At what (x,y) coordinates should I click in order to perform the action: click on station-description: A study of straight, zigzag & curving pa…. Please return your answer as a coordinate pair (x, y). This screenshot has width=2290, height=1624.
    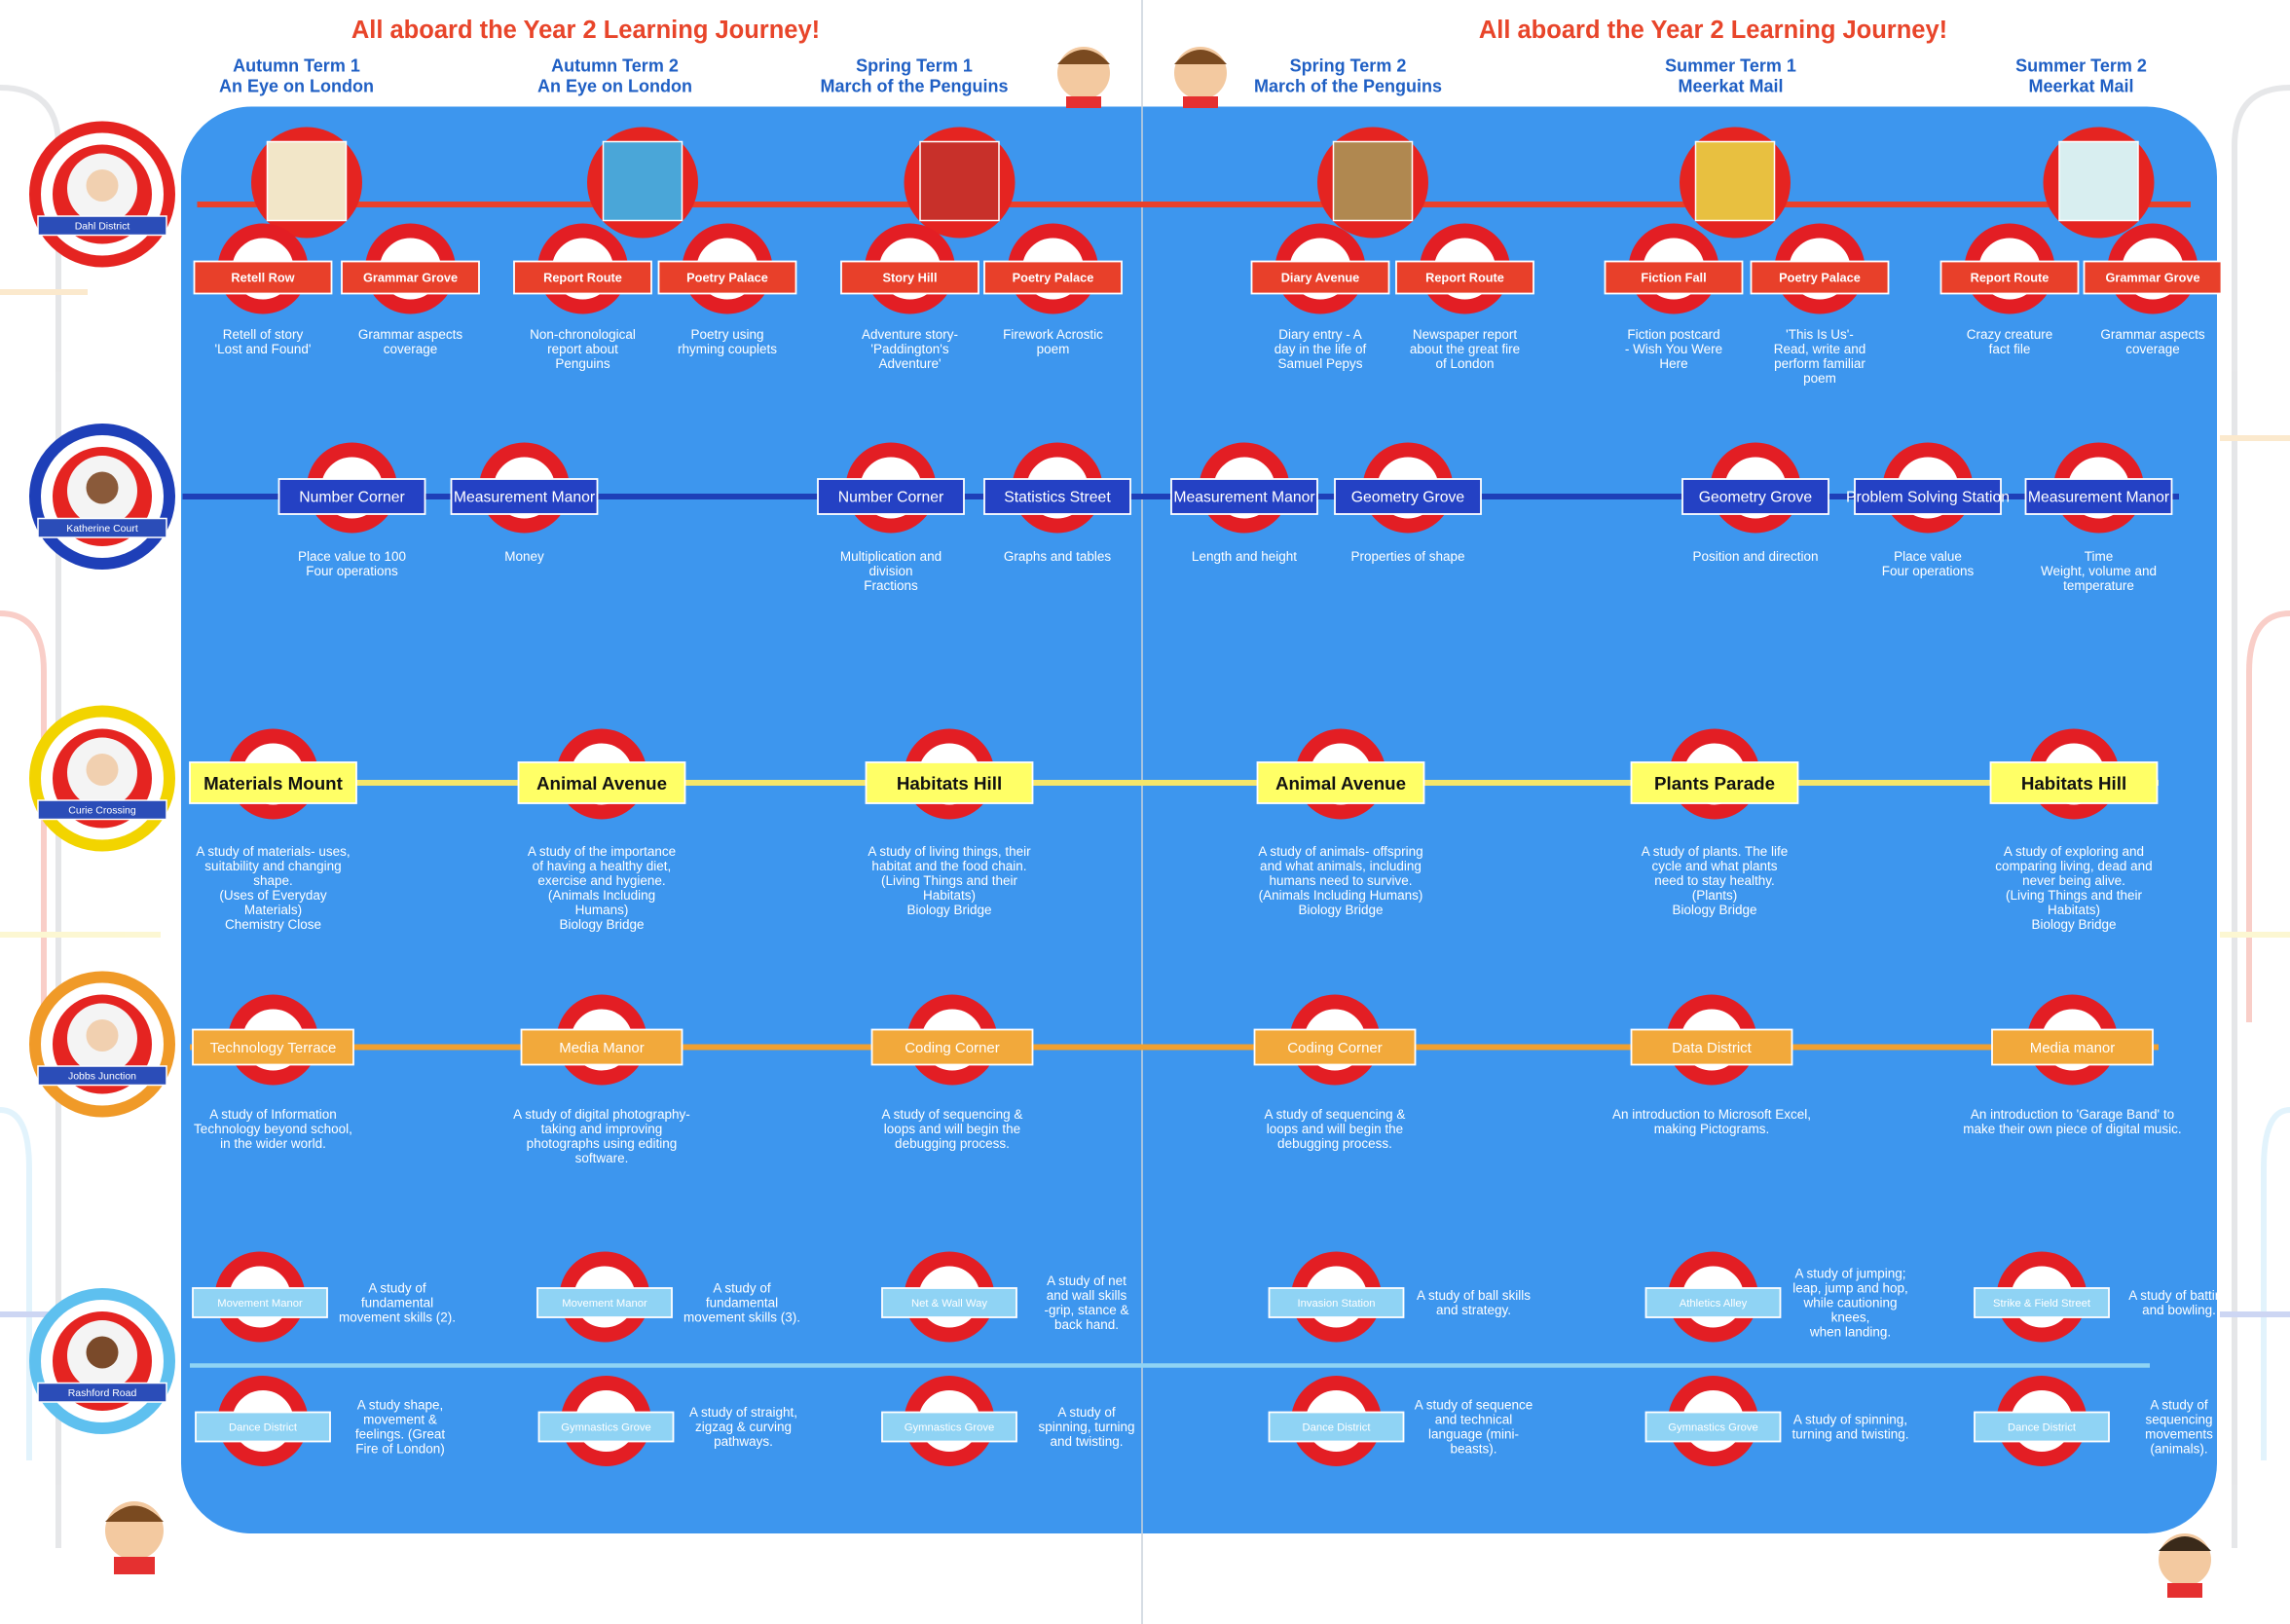
    Looking at the image, I should click on (743, 1427).